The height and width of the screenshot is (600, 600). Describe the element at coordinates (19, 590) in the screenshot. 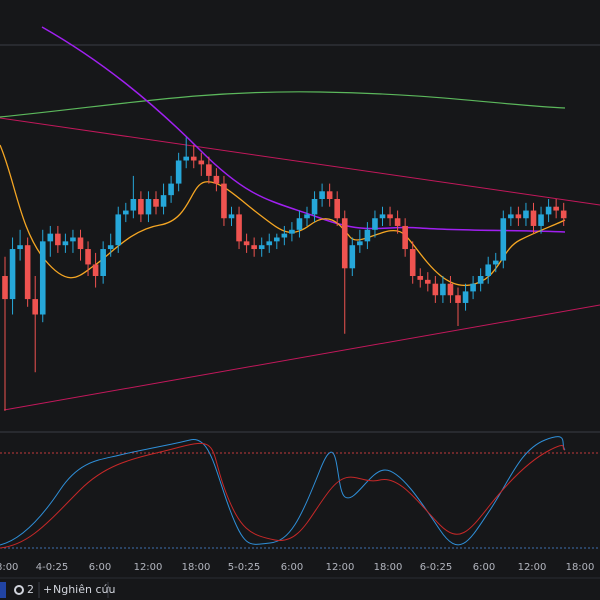

I see `settings-icon` at that location.